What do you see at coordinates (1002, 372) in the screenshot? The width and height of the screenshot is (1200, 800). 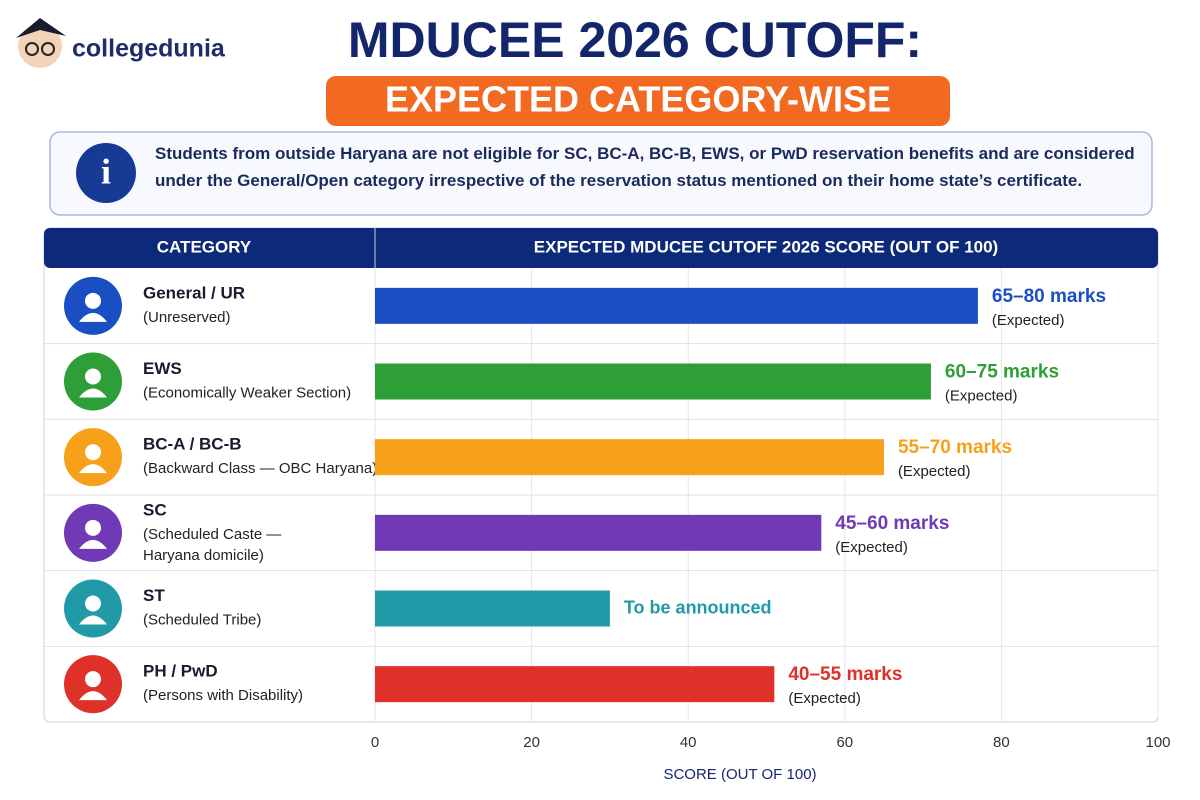 I see `value-annotation: 60–75 marks` at bounding box center [1002, 372].